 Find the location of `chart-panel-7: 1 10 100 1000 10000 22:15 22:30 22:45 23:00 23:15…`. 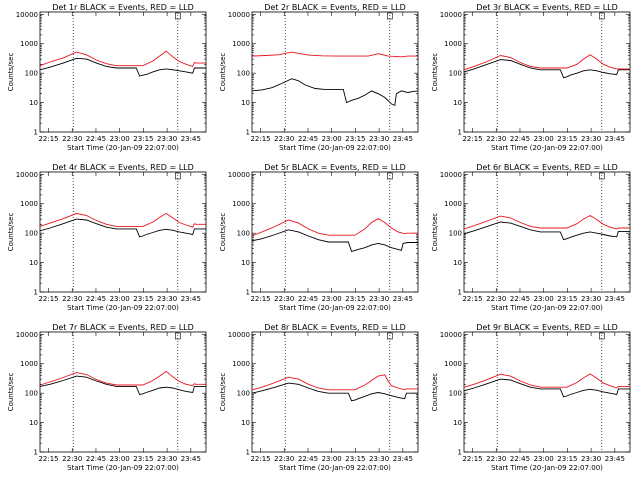

chart-panel-7: 1 10 100 1000 10000 22:15 22:30 22:45 23:00 23:15… is located at coordinates (107, 397).